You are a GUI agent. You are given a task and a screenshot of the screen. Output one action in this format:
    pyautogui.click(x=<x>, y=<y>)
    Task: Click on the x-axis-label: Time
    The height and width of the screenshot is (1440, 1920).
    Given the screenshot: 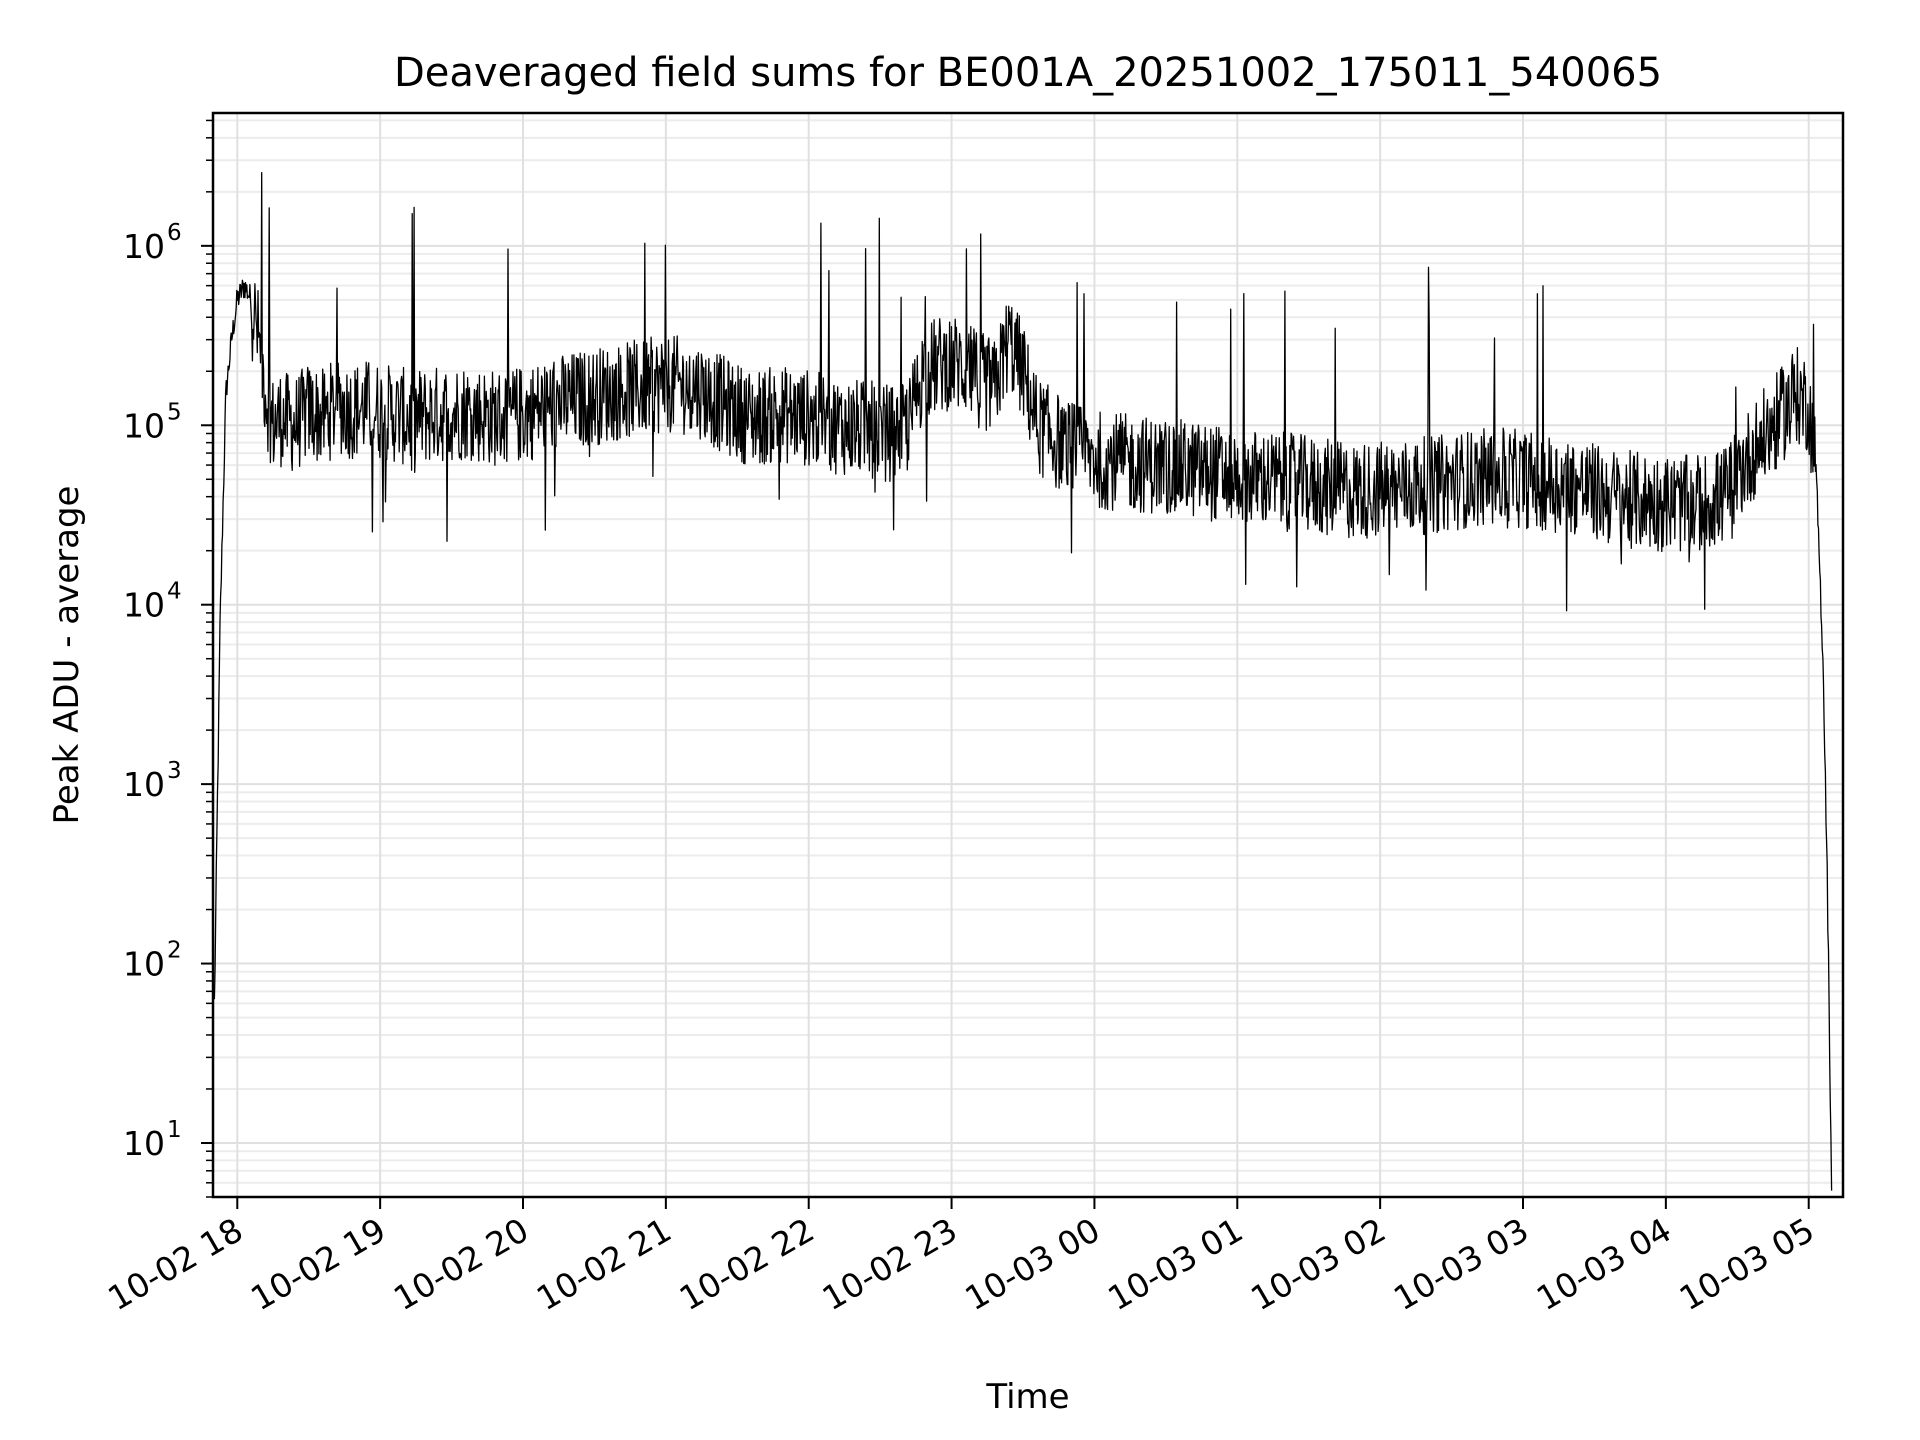 What is the action you would take?
    pyautogui.click(x=1027, y=1397)
    